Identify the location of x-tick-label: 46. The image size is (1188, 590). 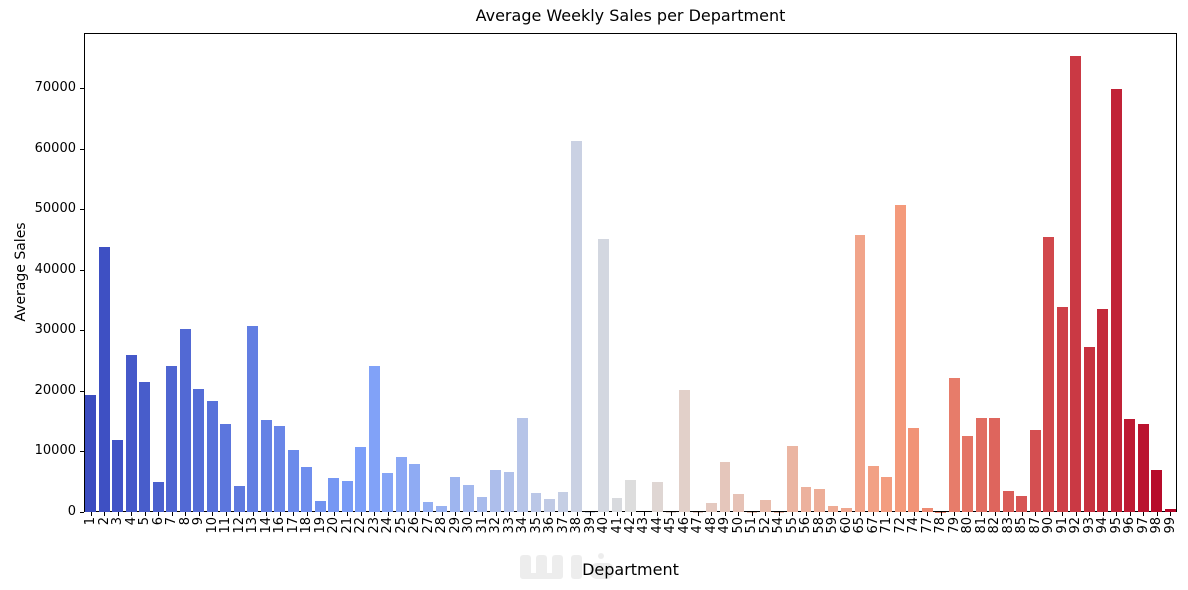
(684, 525).